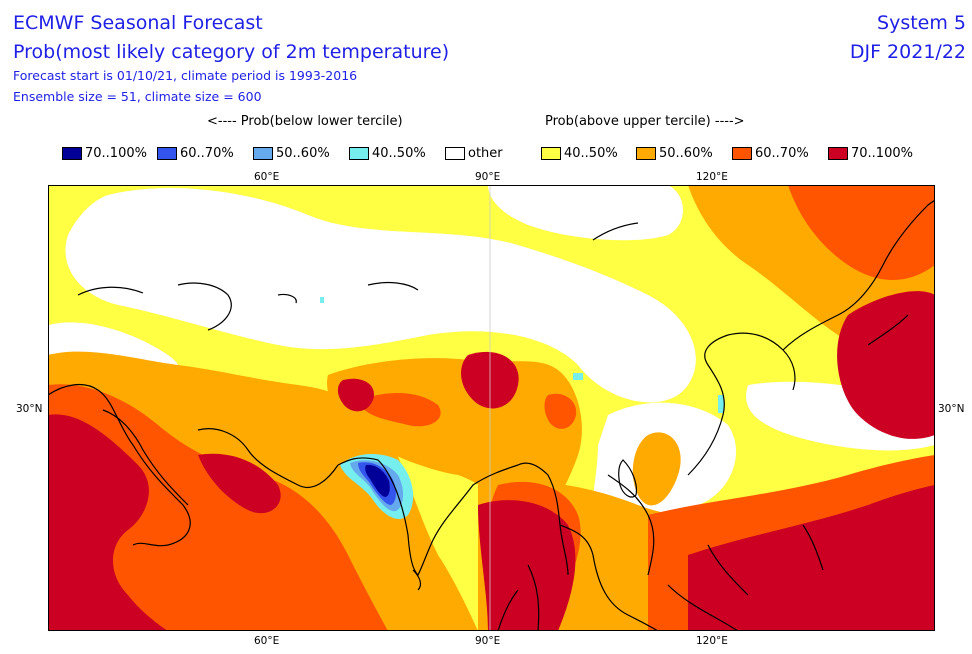  Describe the element at coordinates (645, 121) in the screenshot. I see `legend-above-heading: Prob(above upper tercile) ---->` at that location.